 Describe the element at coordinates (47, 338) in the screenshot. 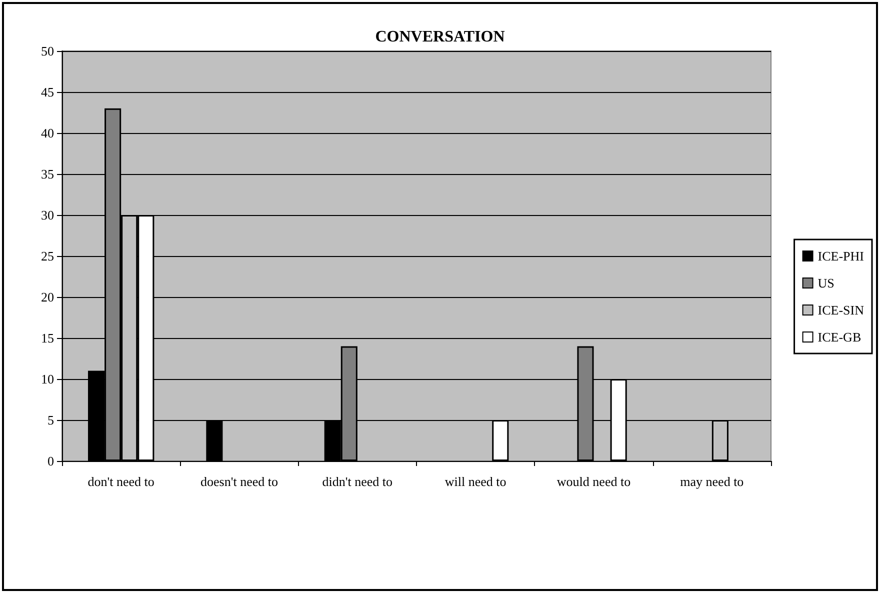

I see `y-tick-label: 15` at that location.